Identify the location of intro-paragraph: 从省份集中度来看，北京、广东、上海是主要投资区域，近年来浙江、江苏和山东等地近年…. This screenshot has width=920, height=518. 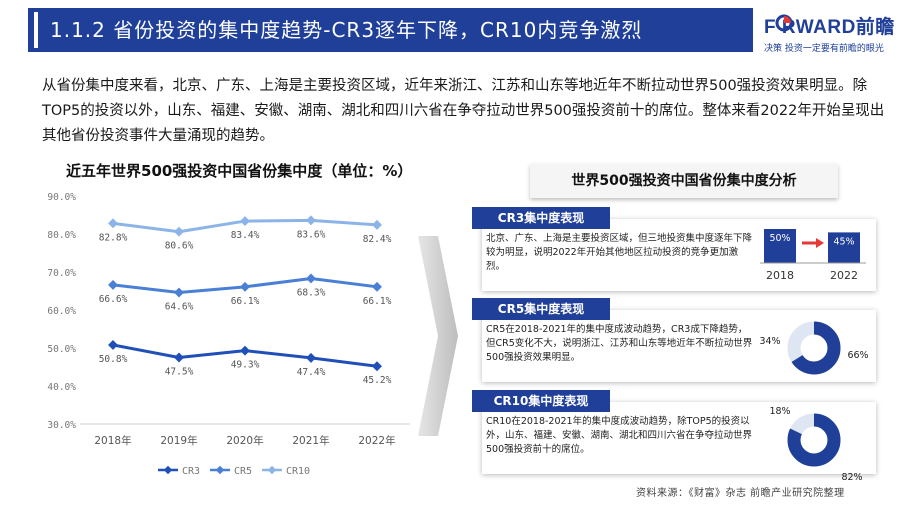
(463, 111).